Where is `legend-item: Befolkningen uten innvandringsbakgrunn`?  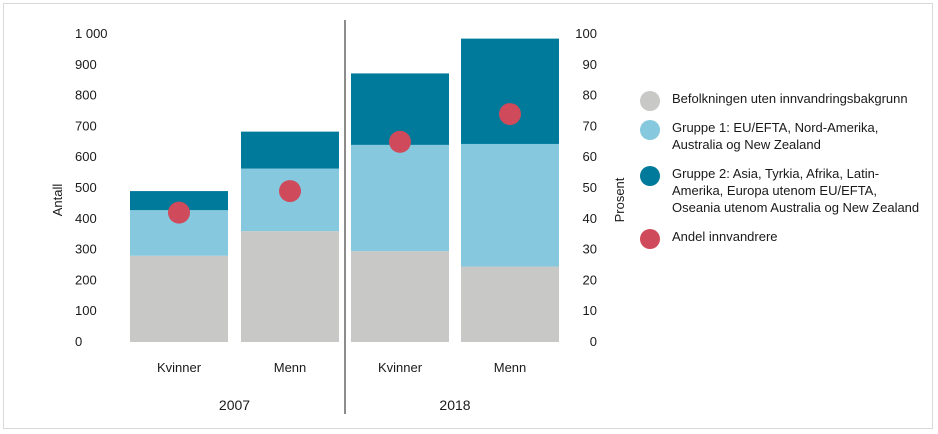
legend-item: Befolkningen uten innvandringsbakgrunn is located at coordinates (780, 100).